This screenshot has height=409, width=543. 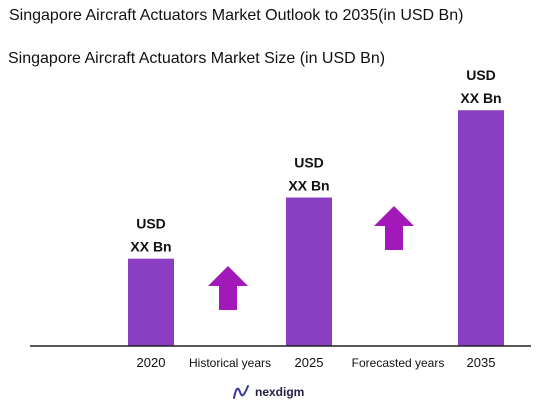 What do you see at coordinates (309, 271) in the screenshot?
I see `bar-2025` at bounding box center [309, 271].